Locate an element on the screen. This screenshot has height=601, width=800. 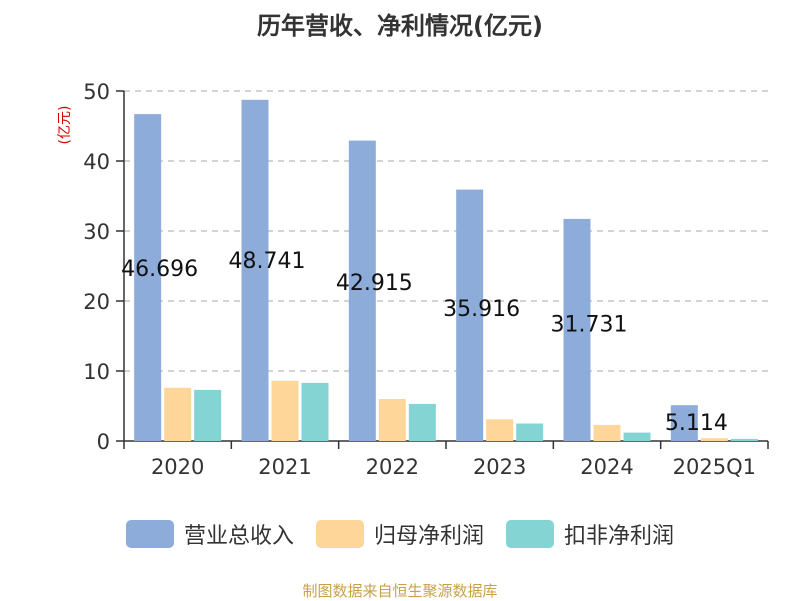
y-tick-label: 30 is located at coordinates (96, 232).